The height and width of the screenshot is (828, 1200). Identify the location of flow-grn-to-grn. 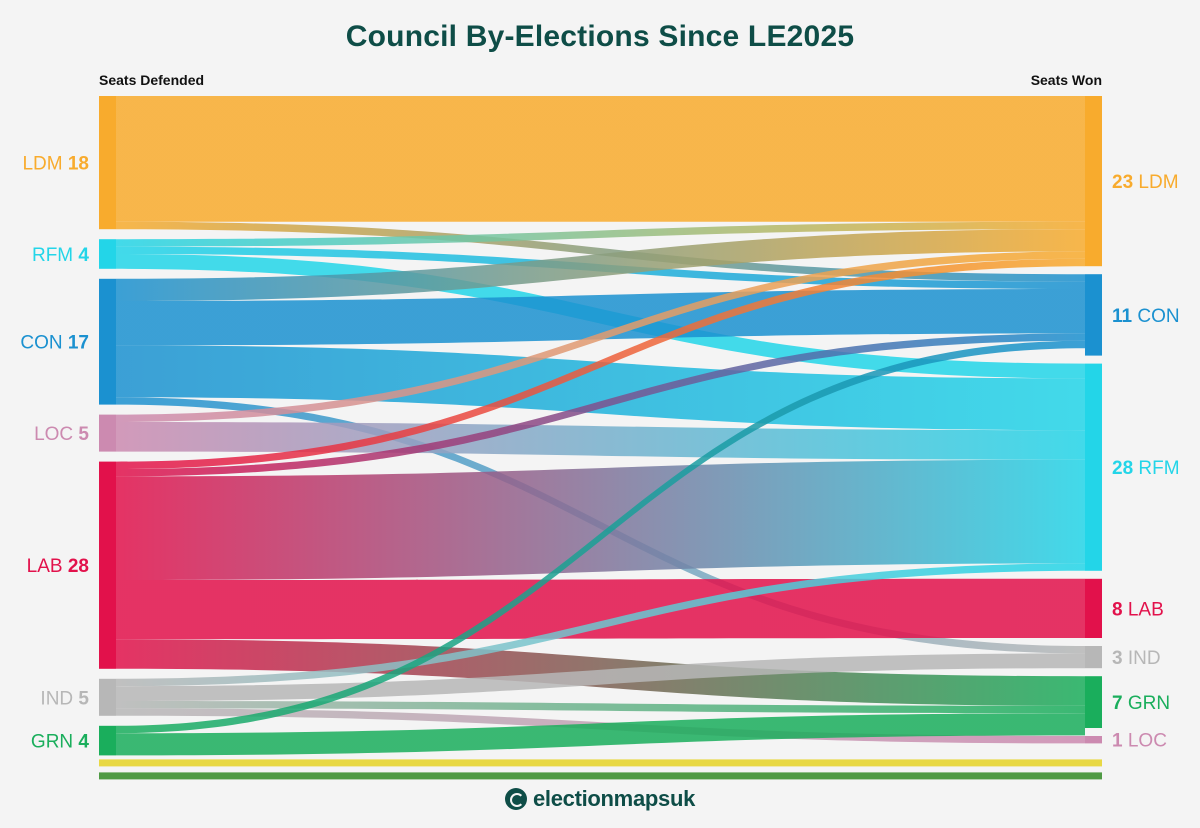
(600, 734).